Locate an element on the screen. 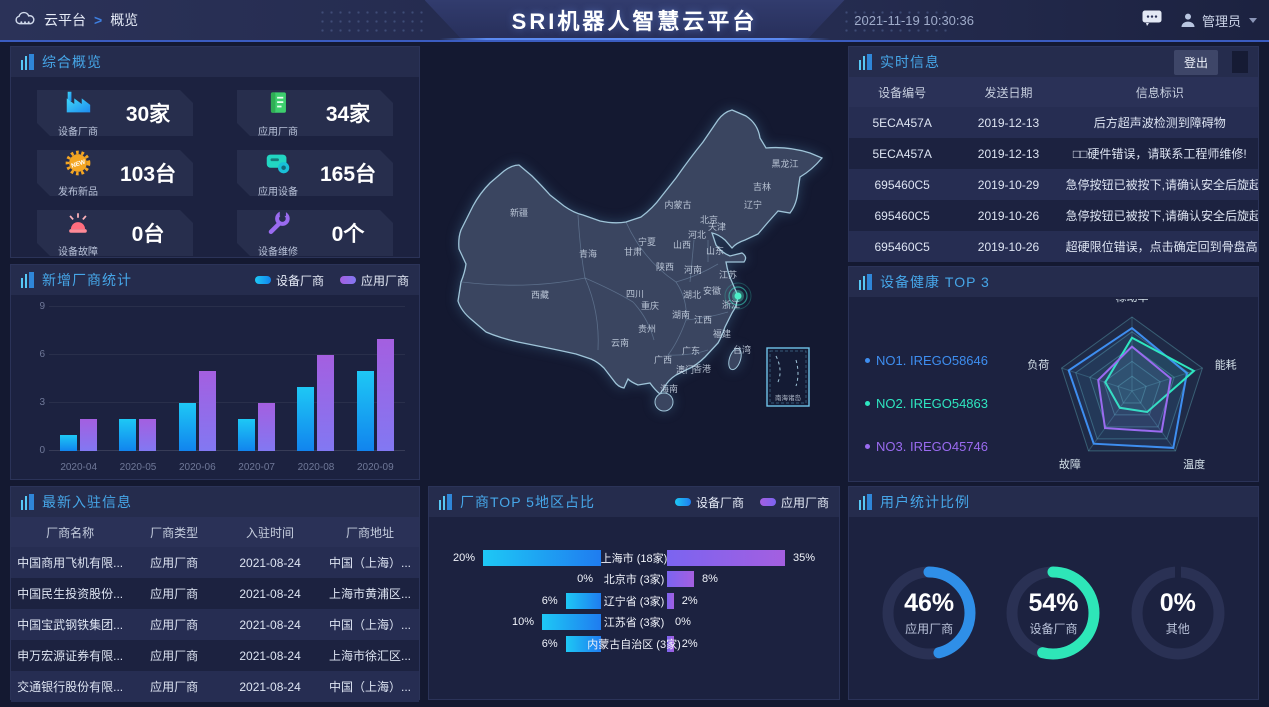 This screenshot has height=707, width=1269. table-row: 5ECA457A 2019-12-13 后方超声波检测到障碍物 is located at coordinates (1053, 122).